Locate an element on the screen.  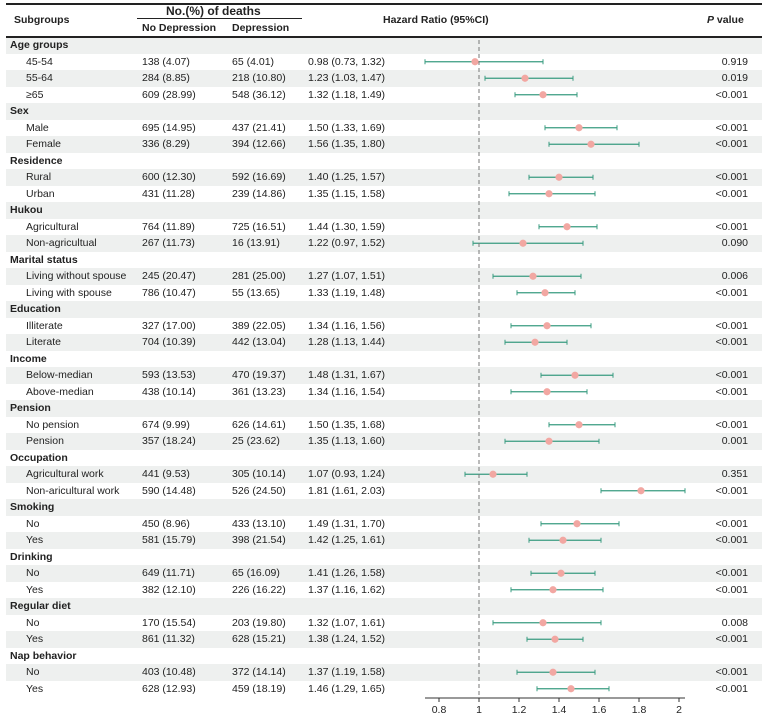
subgroup-label: 55-64 is located at coordinates (39, 78).